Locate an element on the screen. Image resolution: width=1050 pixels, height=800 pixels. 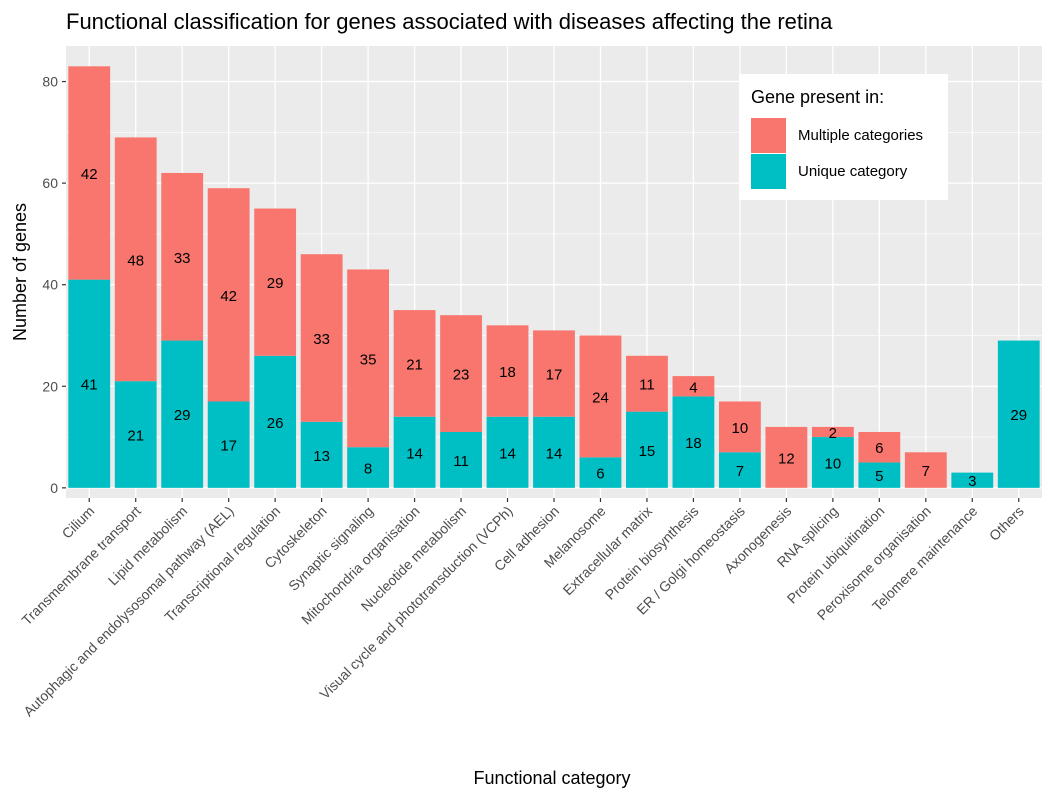
y-tick-label: 20 is located at coordinates (50, 386).